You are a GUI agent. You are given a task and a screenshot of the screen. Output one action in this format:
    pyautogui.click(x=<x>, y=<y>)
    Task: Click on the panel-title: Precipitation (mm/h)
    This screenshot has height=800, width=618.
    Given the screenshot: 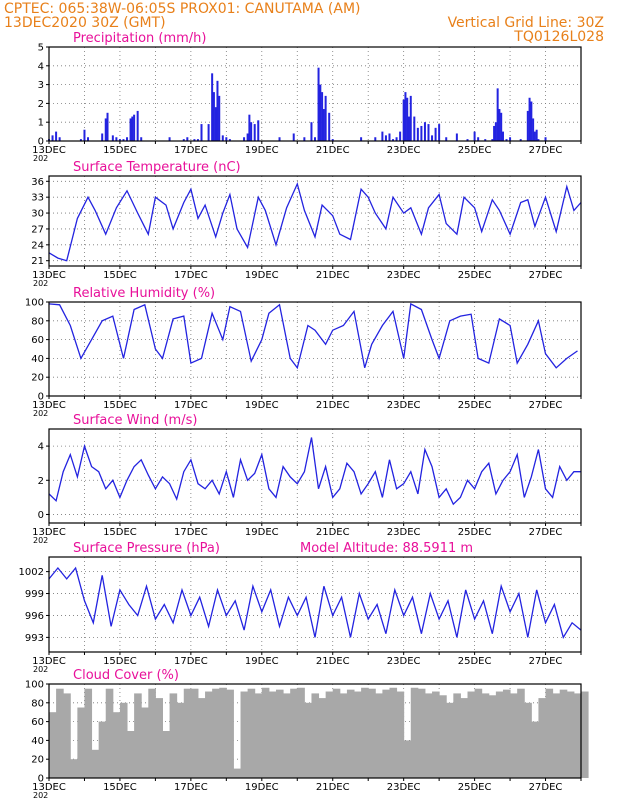 What is the action you would take?
    pyautogui.click(x=139, y=38)
    